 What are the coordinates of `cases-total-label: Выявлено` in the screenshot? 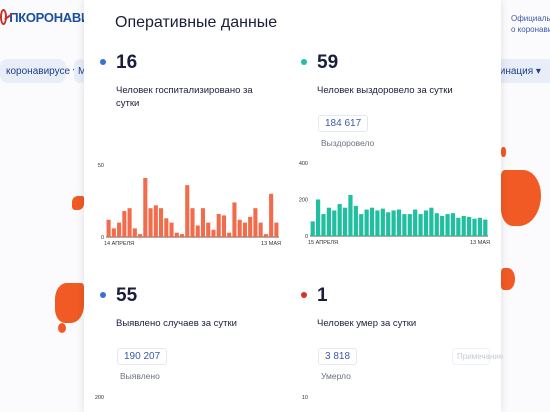 It's located at (140, 376).